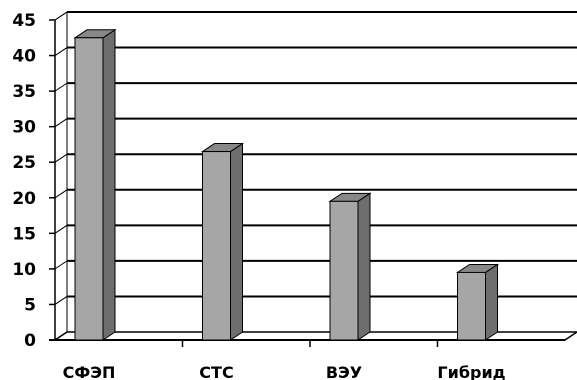 This screenshot has width=577, height=380. What do you see at coordinates (30, 341) in the screenshot?
I see `y-tick-label: 0` at bounding box center [30, 341].